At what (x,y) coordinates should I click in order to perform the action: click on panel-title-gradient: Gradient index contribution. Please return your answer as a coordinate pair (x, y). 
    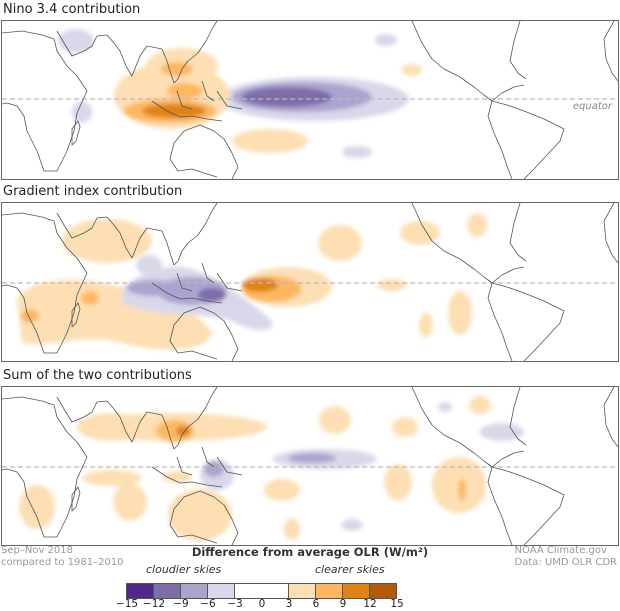
    Looking at the image, I should click on (93, 191).